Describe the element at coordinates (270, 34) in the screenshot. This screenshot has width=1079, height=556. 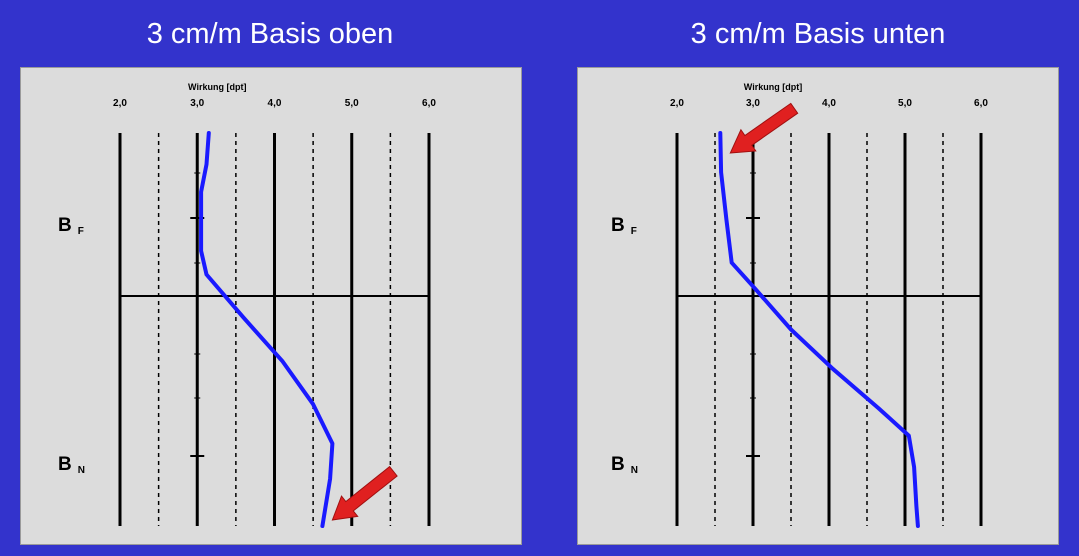
I see `chart-title-left: 3 cm/m Basis oben` at that location.